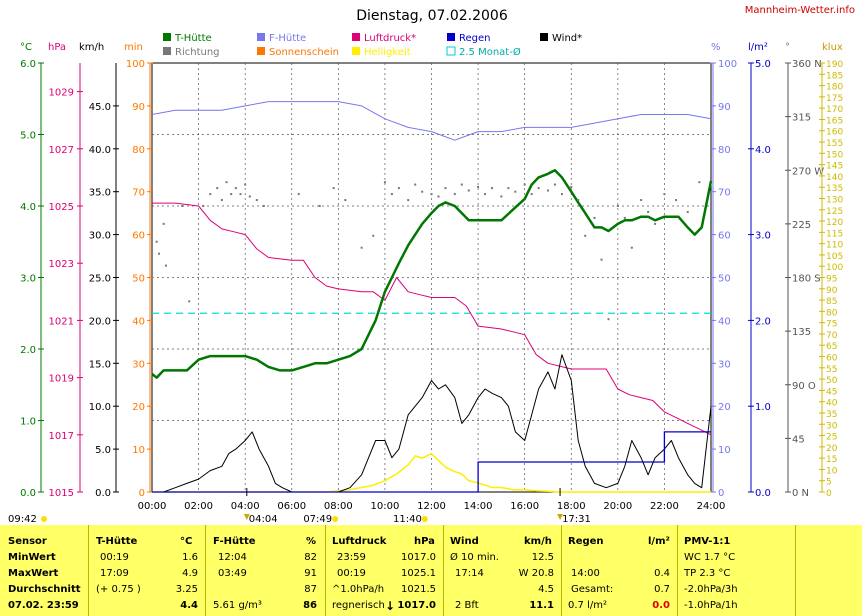 The image size is (862, 616). What do you see at coordinates (133, 47) in the screenshot?
I see `unit-min: min` at bounding box center [133, 47].